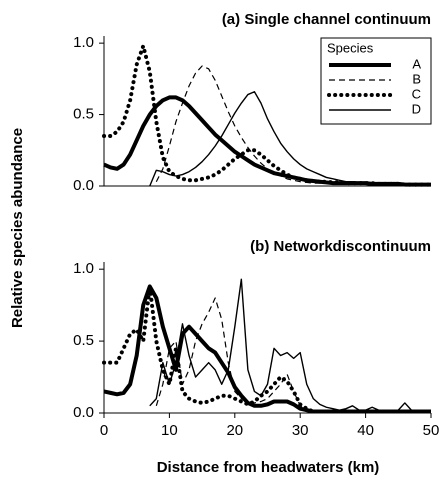  I want to click on legend-label: D, so click(416, 108).